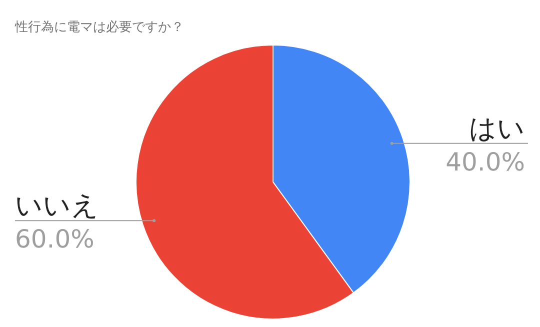 This screenshot has width=540, height=327. Describe the element at coordinates (99, 27) in the screenshot. I see `title: 性行為に電マは必要ですか？` at that location.